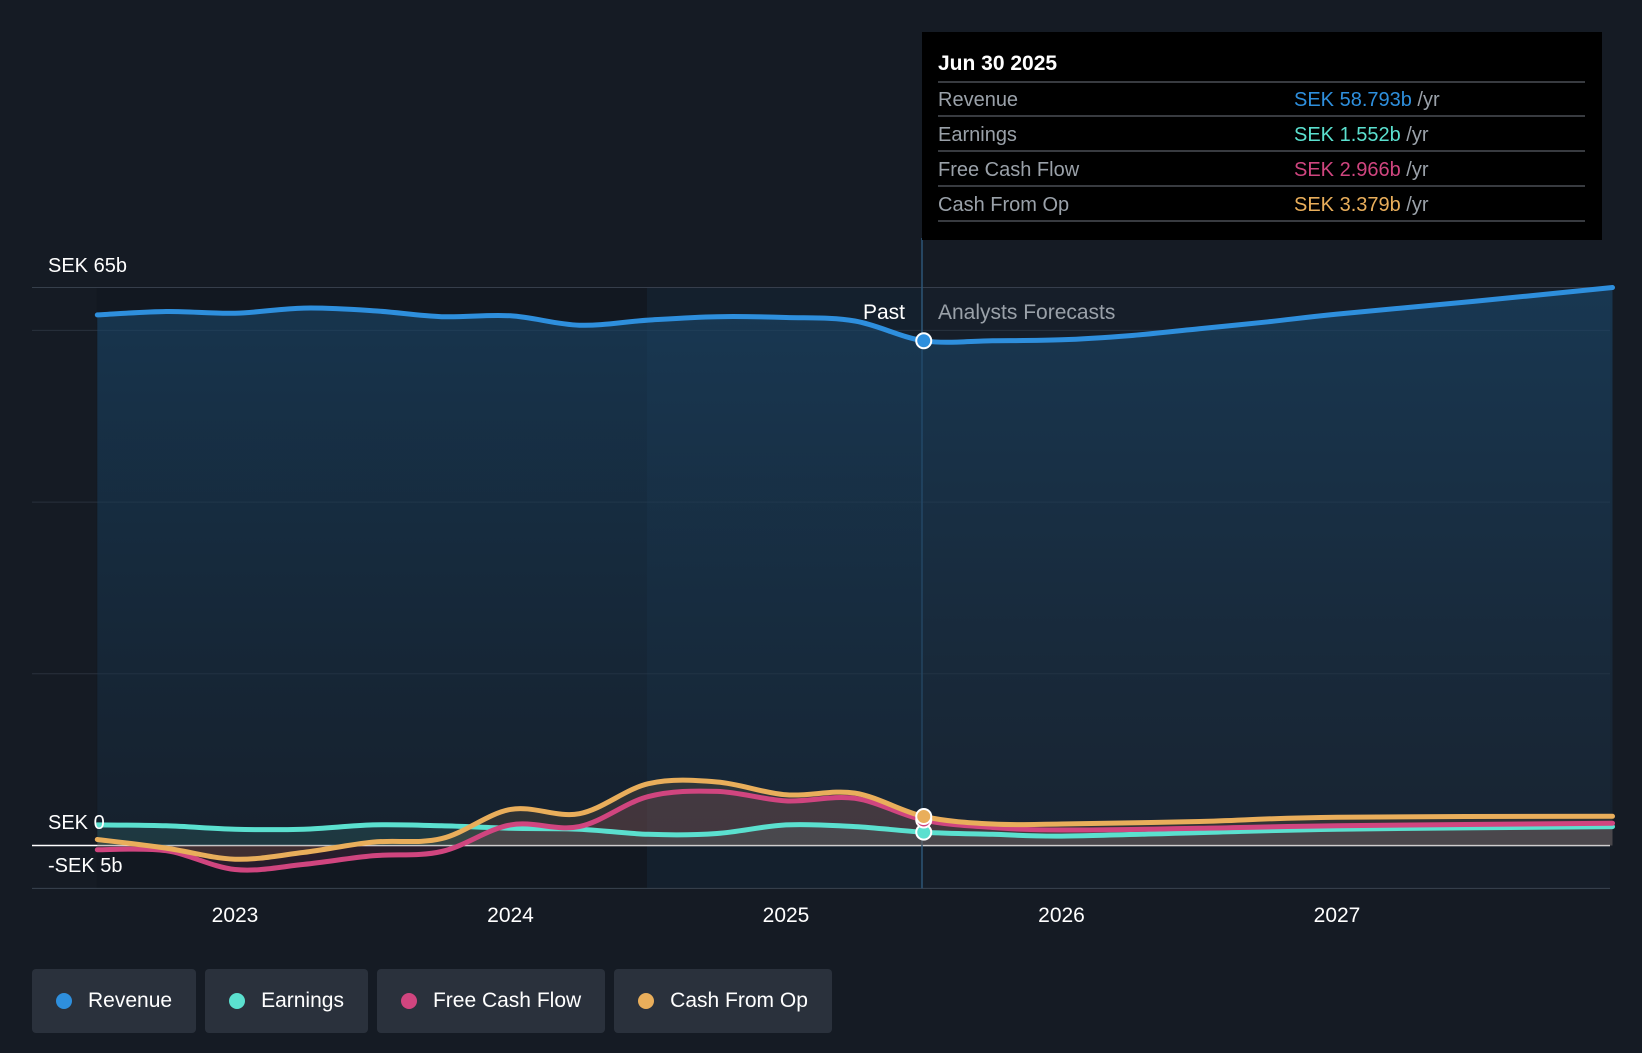 The width and height of the screenshot is (1642, 1053). Describe the element at coordinates (1337, 915) in the screenshot. I see `x-tick-label: 2027` at that location.